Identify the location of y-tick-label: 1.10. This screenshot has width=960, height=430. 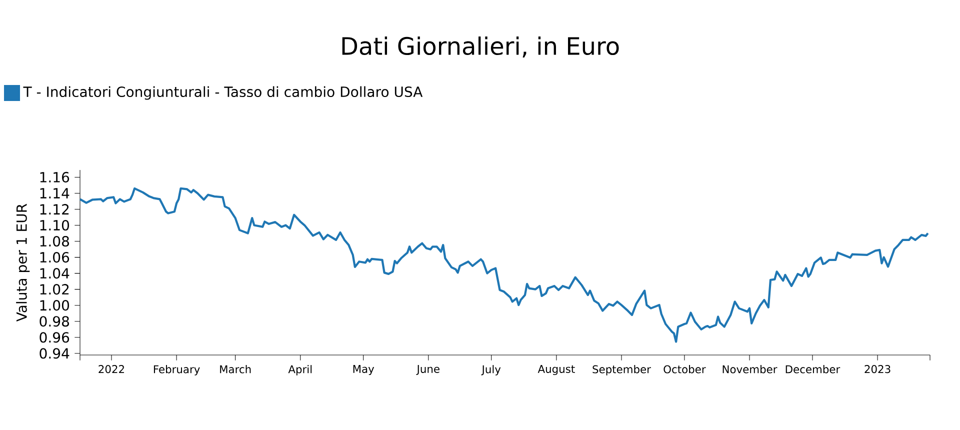
(55, 225).